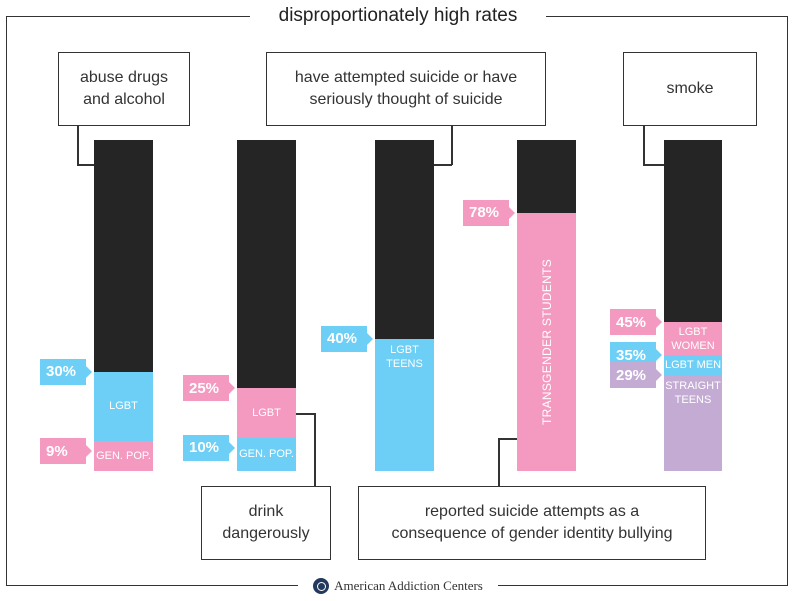 The image size is (796, 601). I want to click on value-label: 45%, so click(636, 322).